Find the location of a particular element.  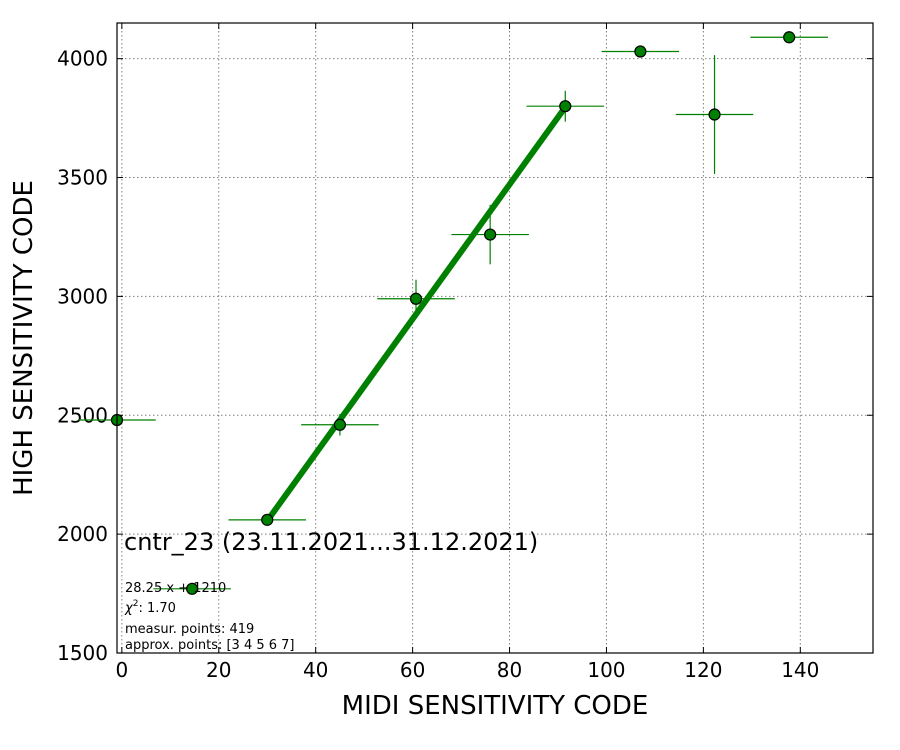

y-axis-label: HIGH SENSITIVITY CODE is located at coordinates (24, 338).